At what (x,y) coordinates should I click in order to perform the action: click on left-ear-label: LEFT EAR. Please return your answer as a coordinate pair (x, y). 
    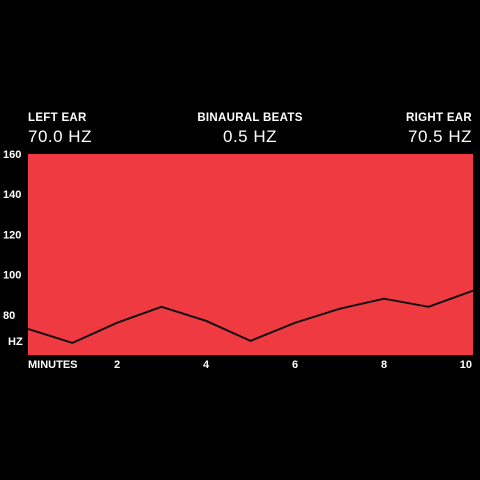
    Looking at the image, I should click on (57, 118).